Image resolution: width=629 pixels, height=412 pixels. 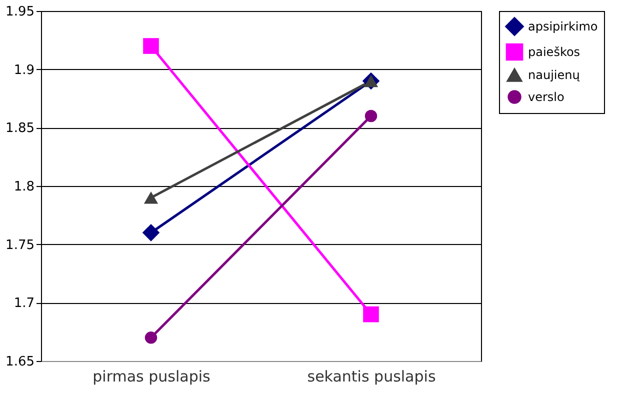 I want to click on y-tick-label: 1.7, so click(x=24, y=304).